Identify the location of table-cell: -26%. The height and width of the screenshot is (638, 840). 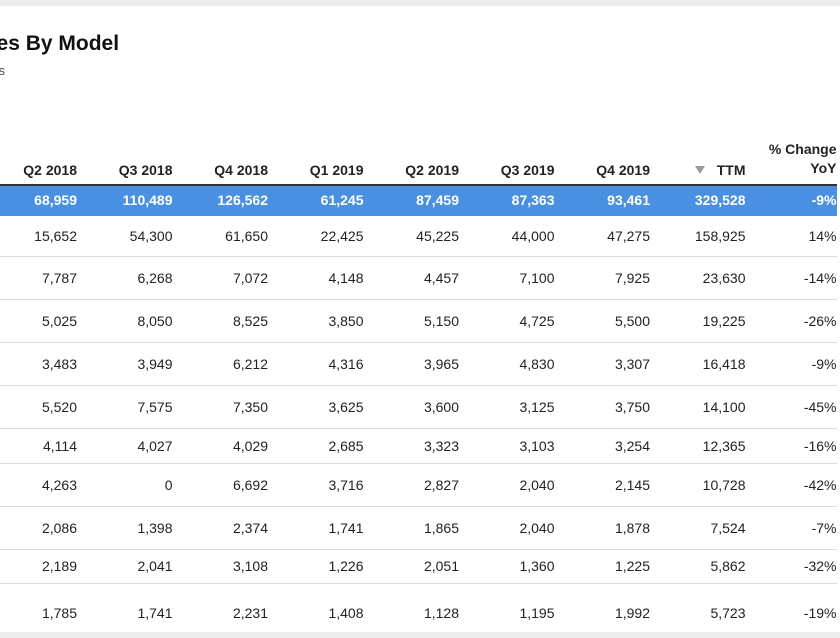
(793, 321).